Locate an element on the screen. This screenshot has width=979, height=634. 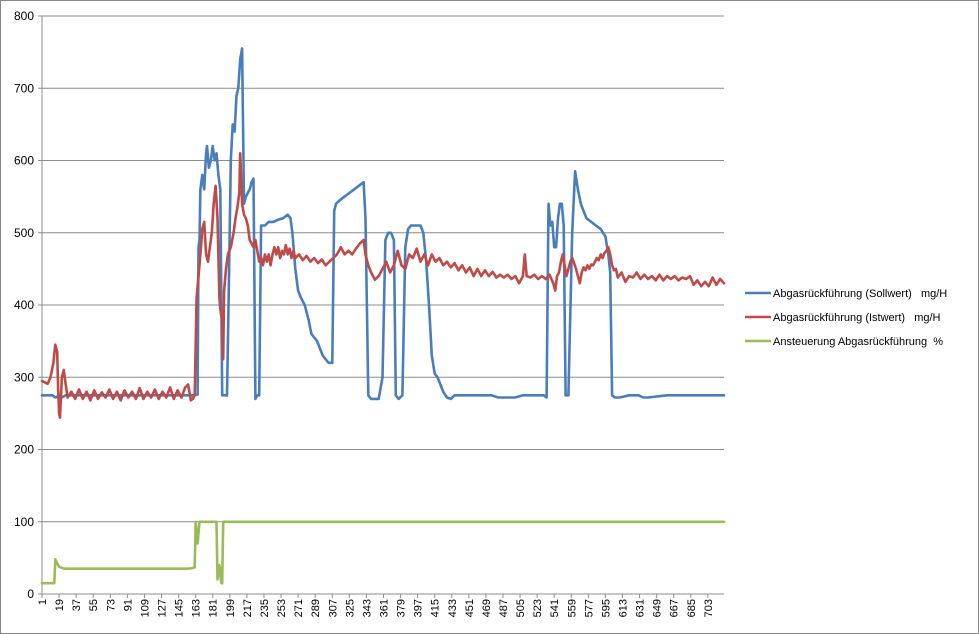
x-tick-label: 415 is located at coordinates (436, 608).